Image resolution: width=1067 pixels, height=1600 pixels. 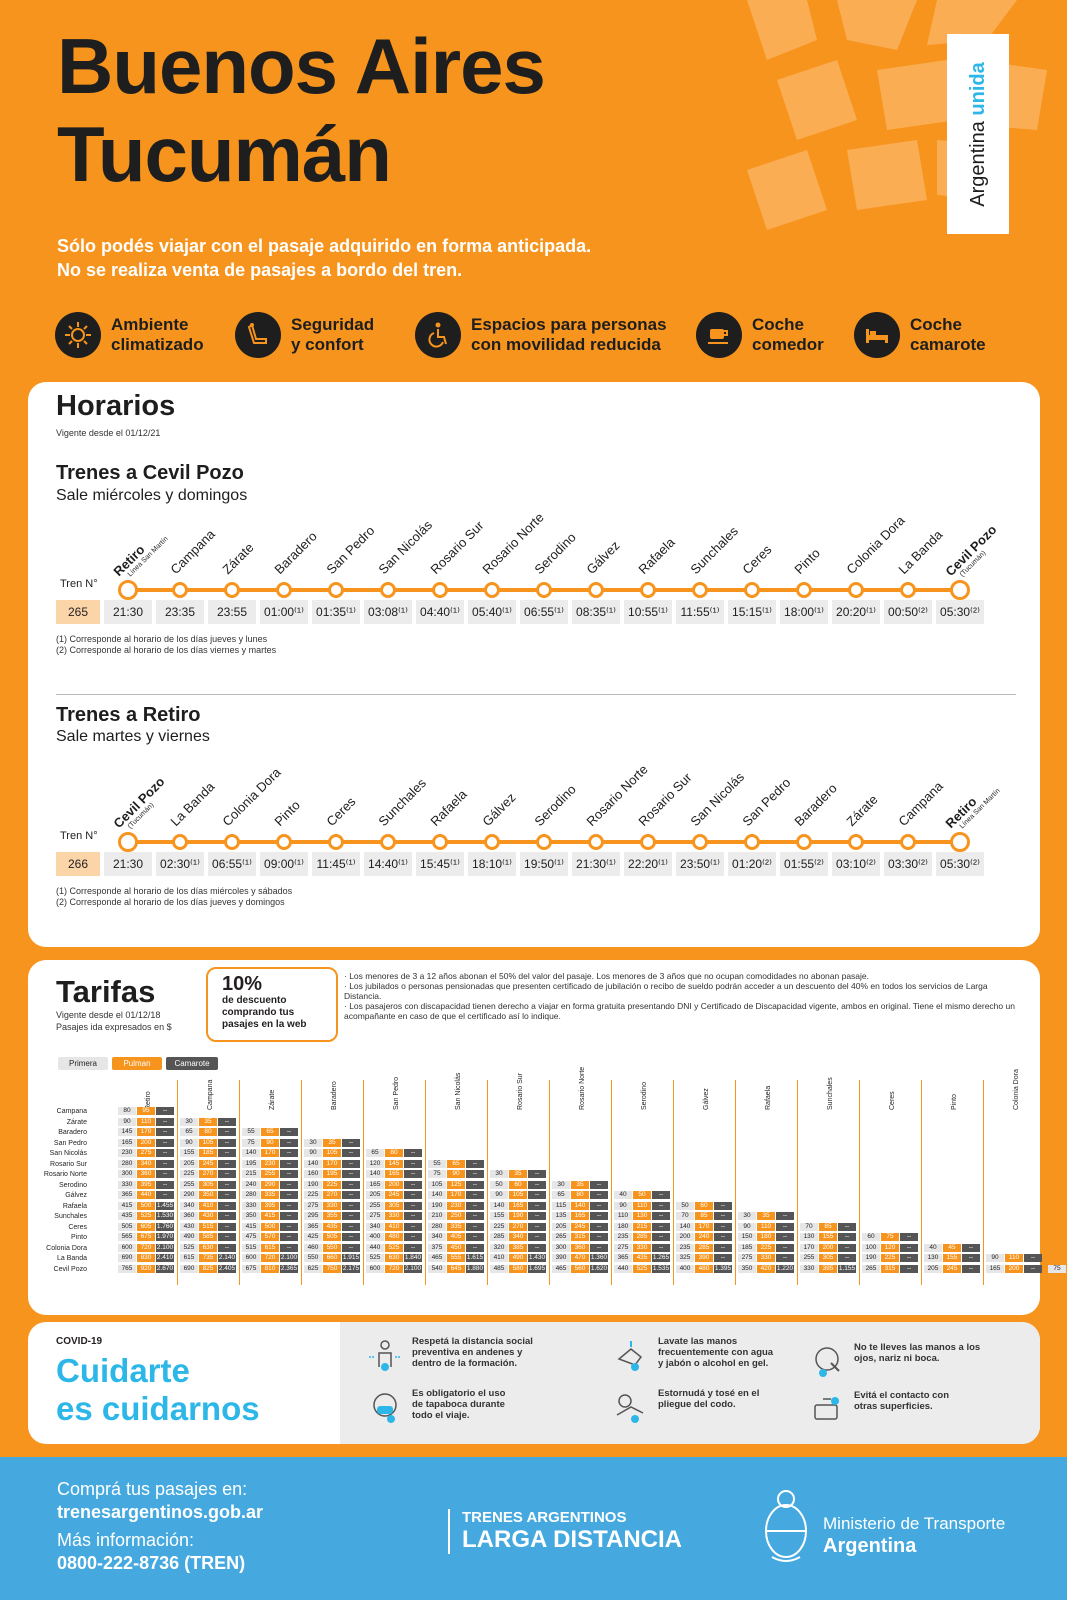 What do you see at coordinates (251, 1195) in the screenshot?
I see `fare-cell: 280` at bounding box center [251, 1195].